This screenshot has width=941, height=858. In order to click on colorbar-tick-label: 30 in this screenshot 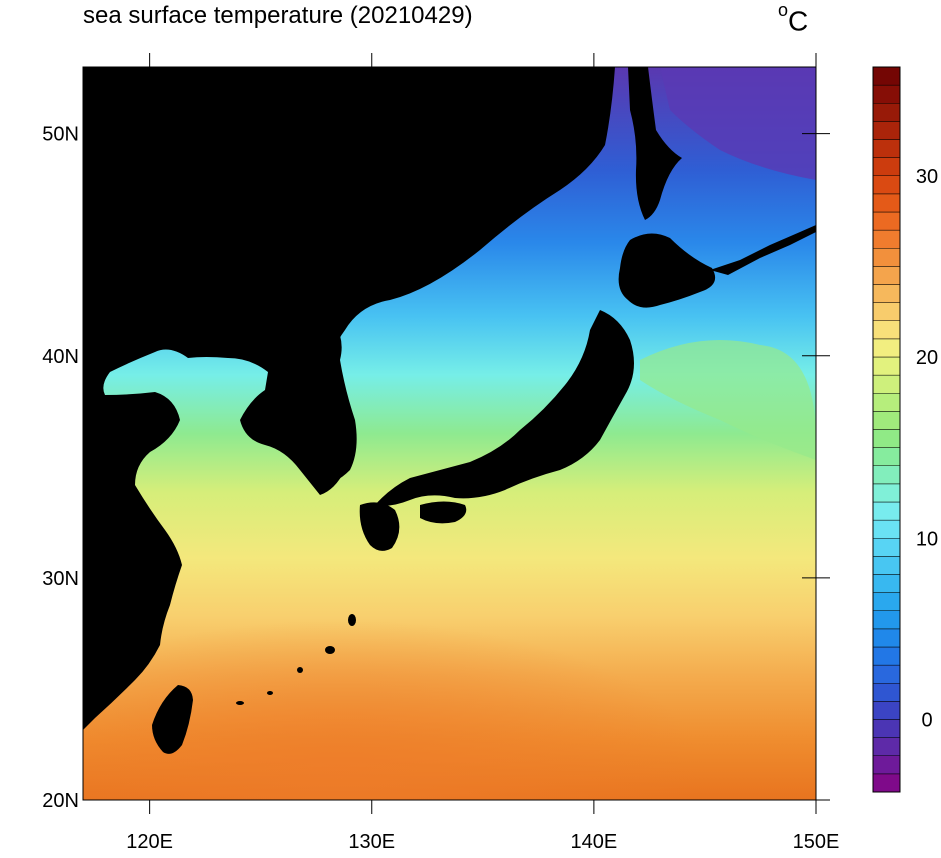, I will do `click(927, 177)`.